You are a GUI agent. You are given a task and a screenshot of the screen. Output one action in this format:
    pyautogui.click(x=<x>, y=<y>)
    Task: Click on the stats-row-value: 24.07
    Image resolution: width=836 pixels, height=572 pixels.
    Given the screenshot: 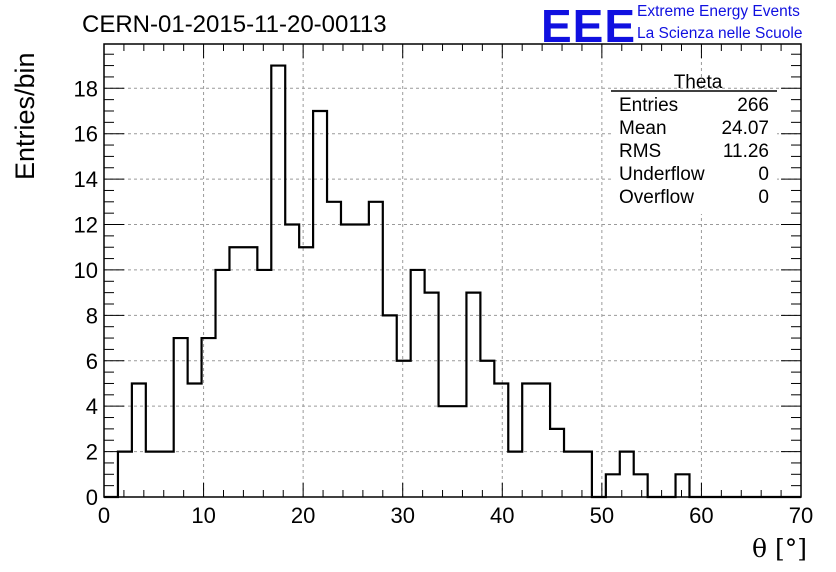 What is the action you would take?
    pyautogui.click(x=745, y=128)
    